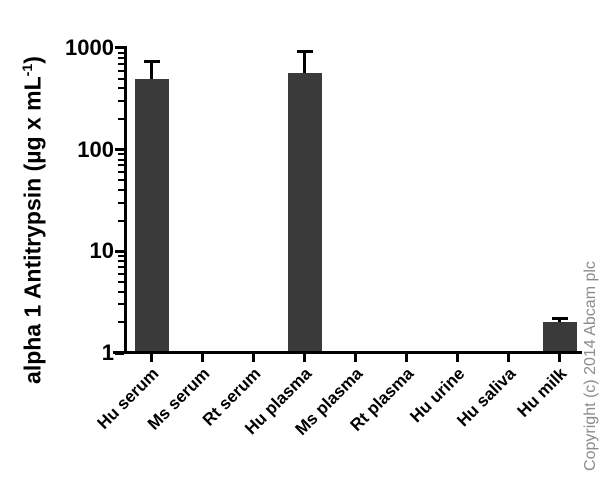 Image resolution: width=600 pixels, height=491 pixels. I want to click on y-axis-title-text: alpha 1 Antitrypsin (µg x mL, so click(32, 230).